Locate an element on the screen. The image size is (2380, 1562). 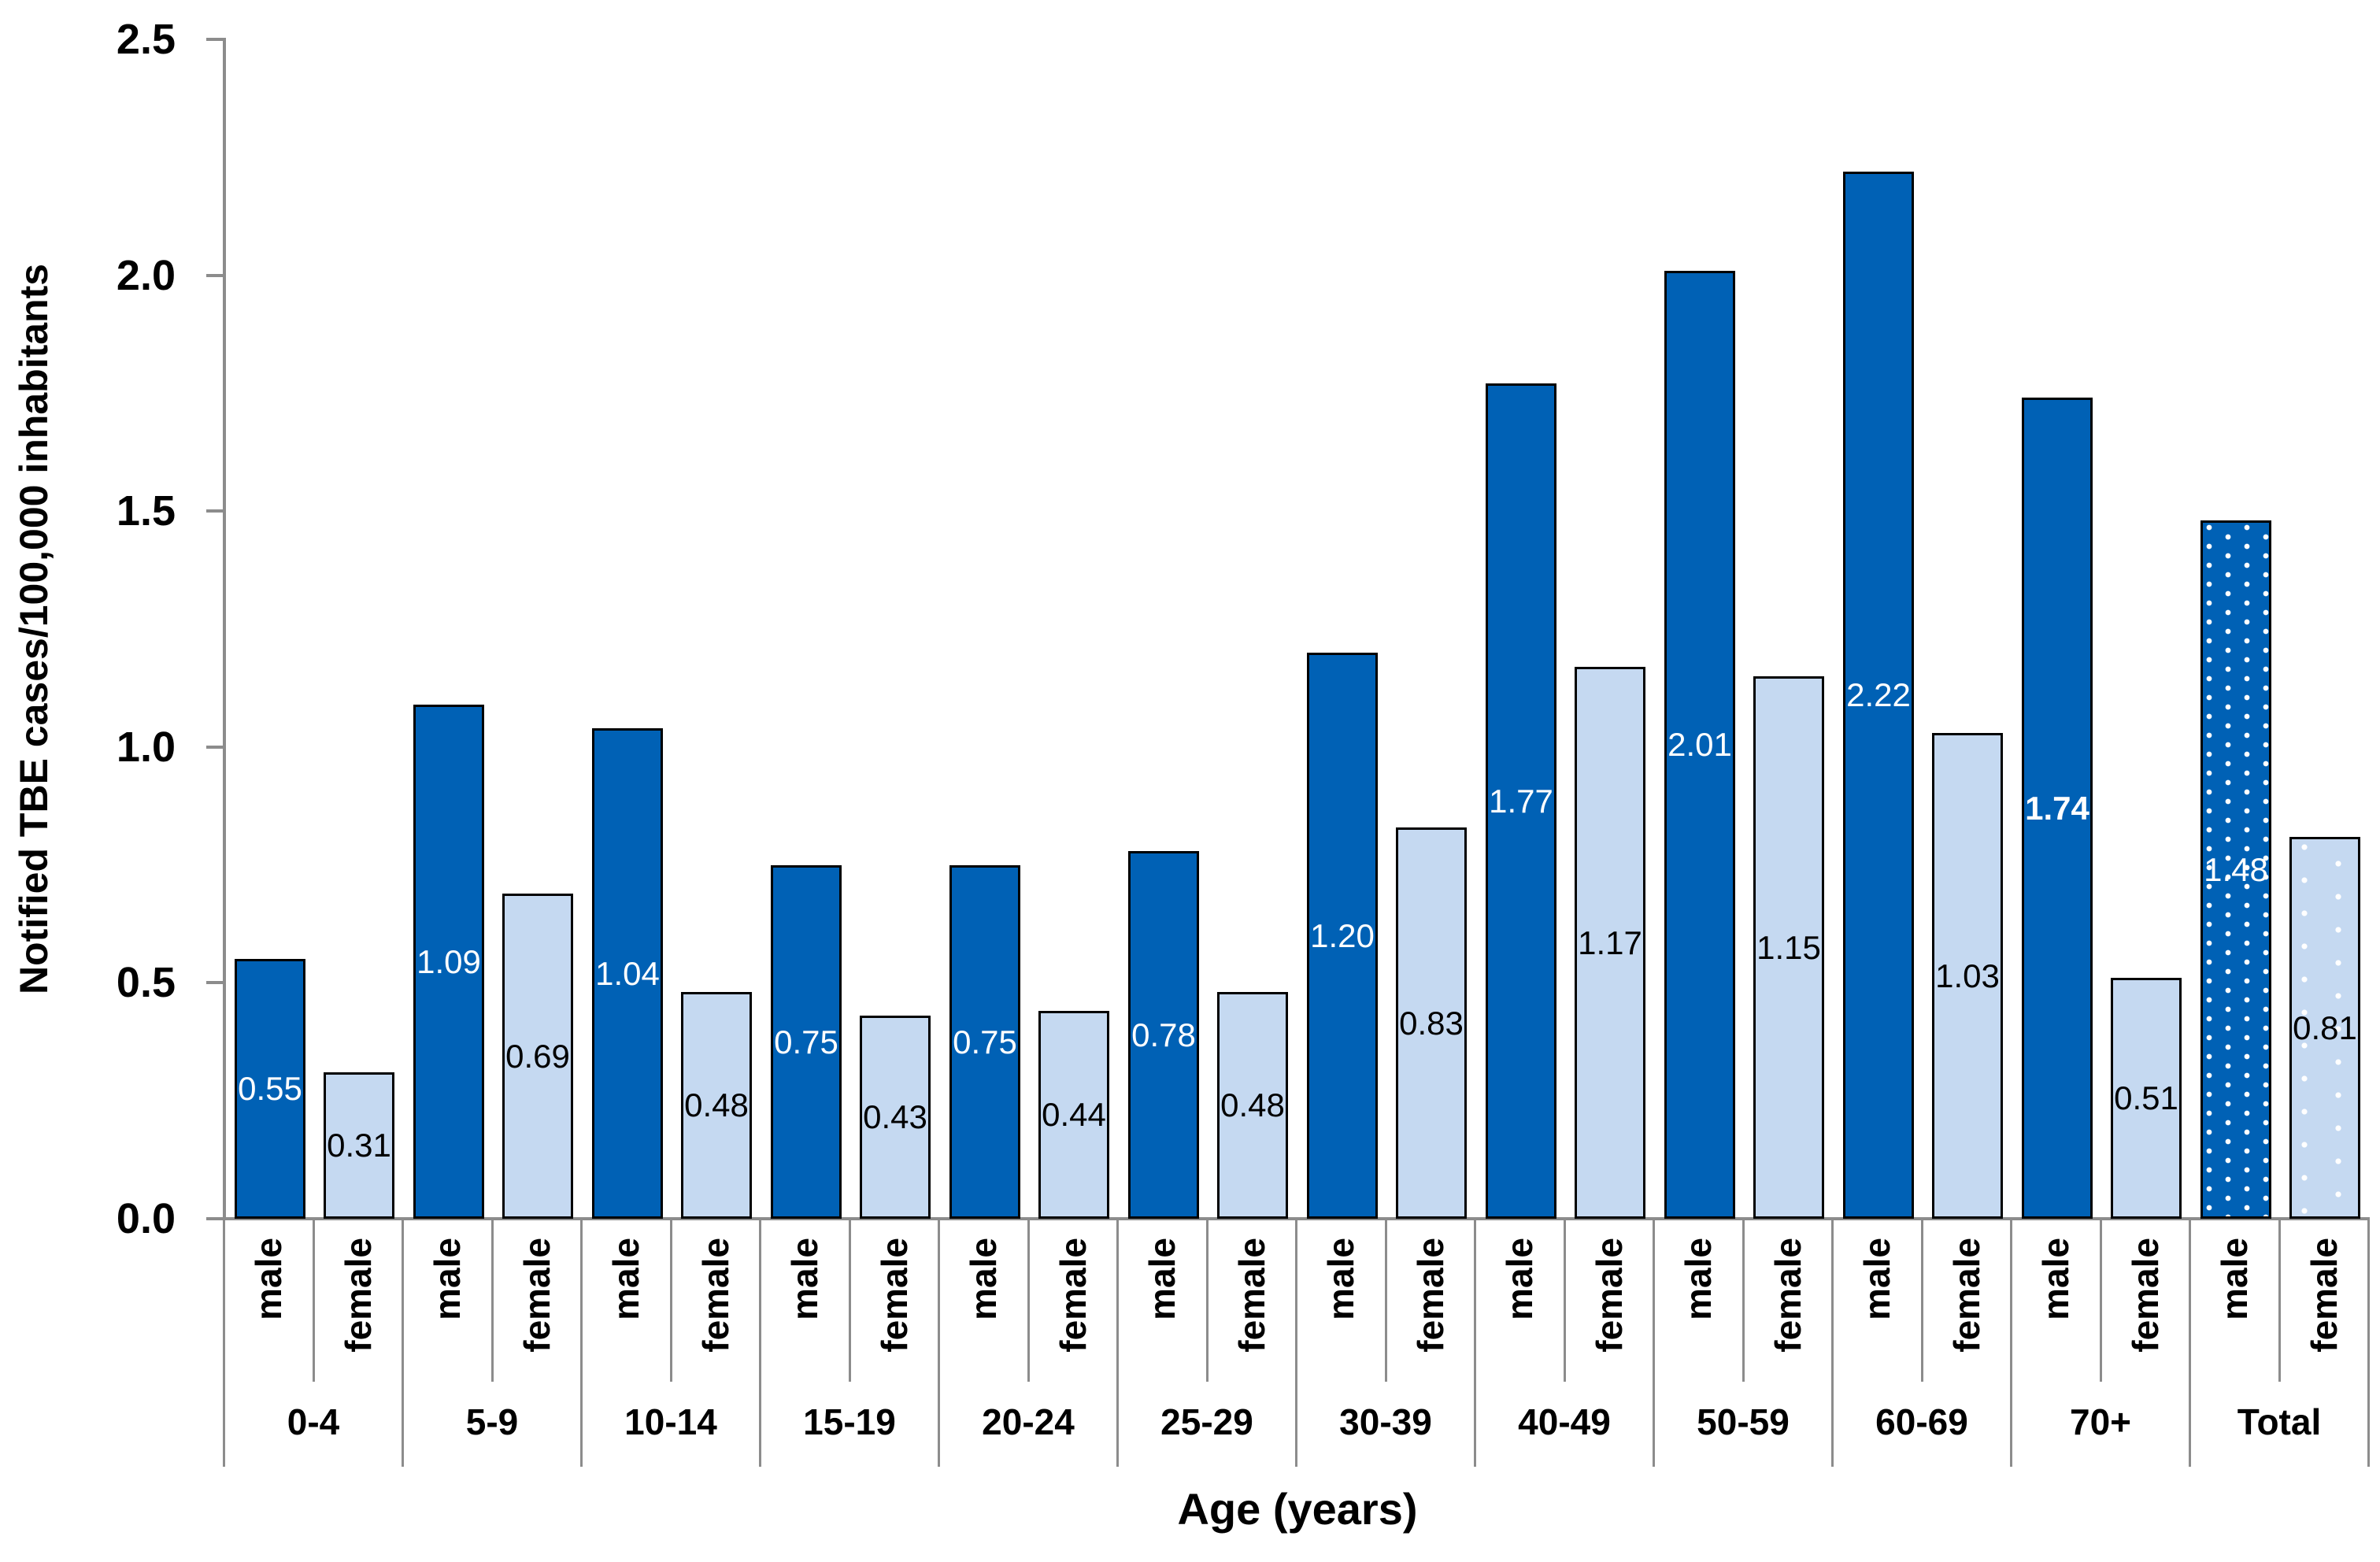
y-tick-label-0.5: 0.5 is located at coordinates (146, 983).